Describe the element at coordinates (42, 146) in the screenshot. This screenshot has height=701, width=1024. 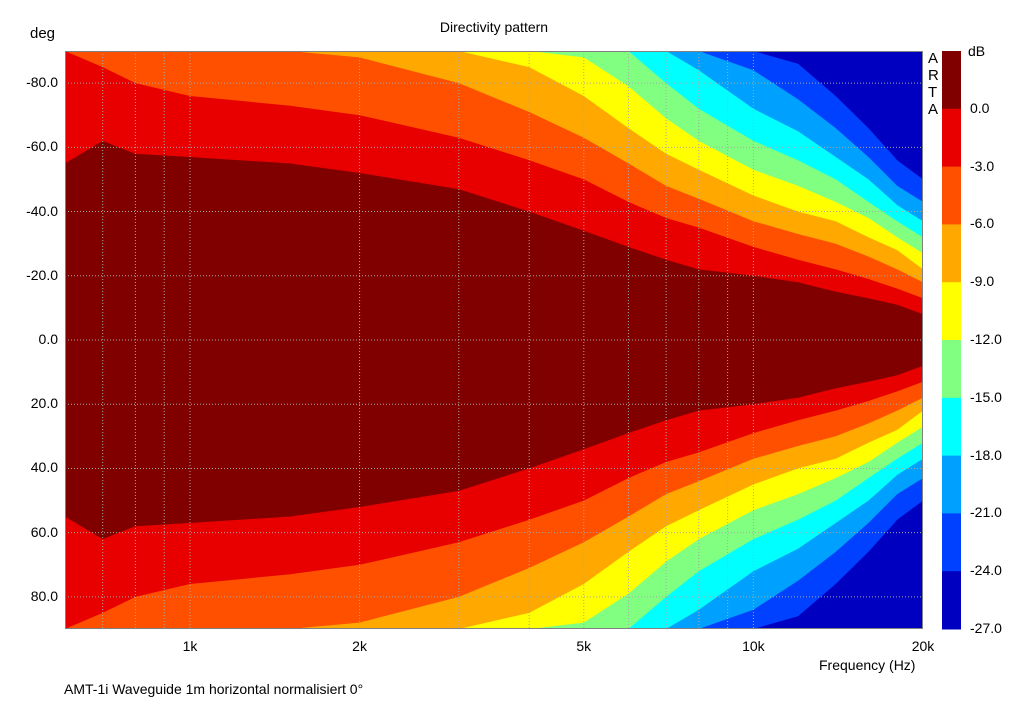
I see `y-tick-label: -60.0` at that location.